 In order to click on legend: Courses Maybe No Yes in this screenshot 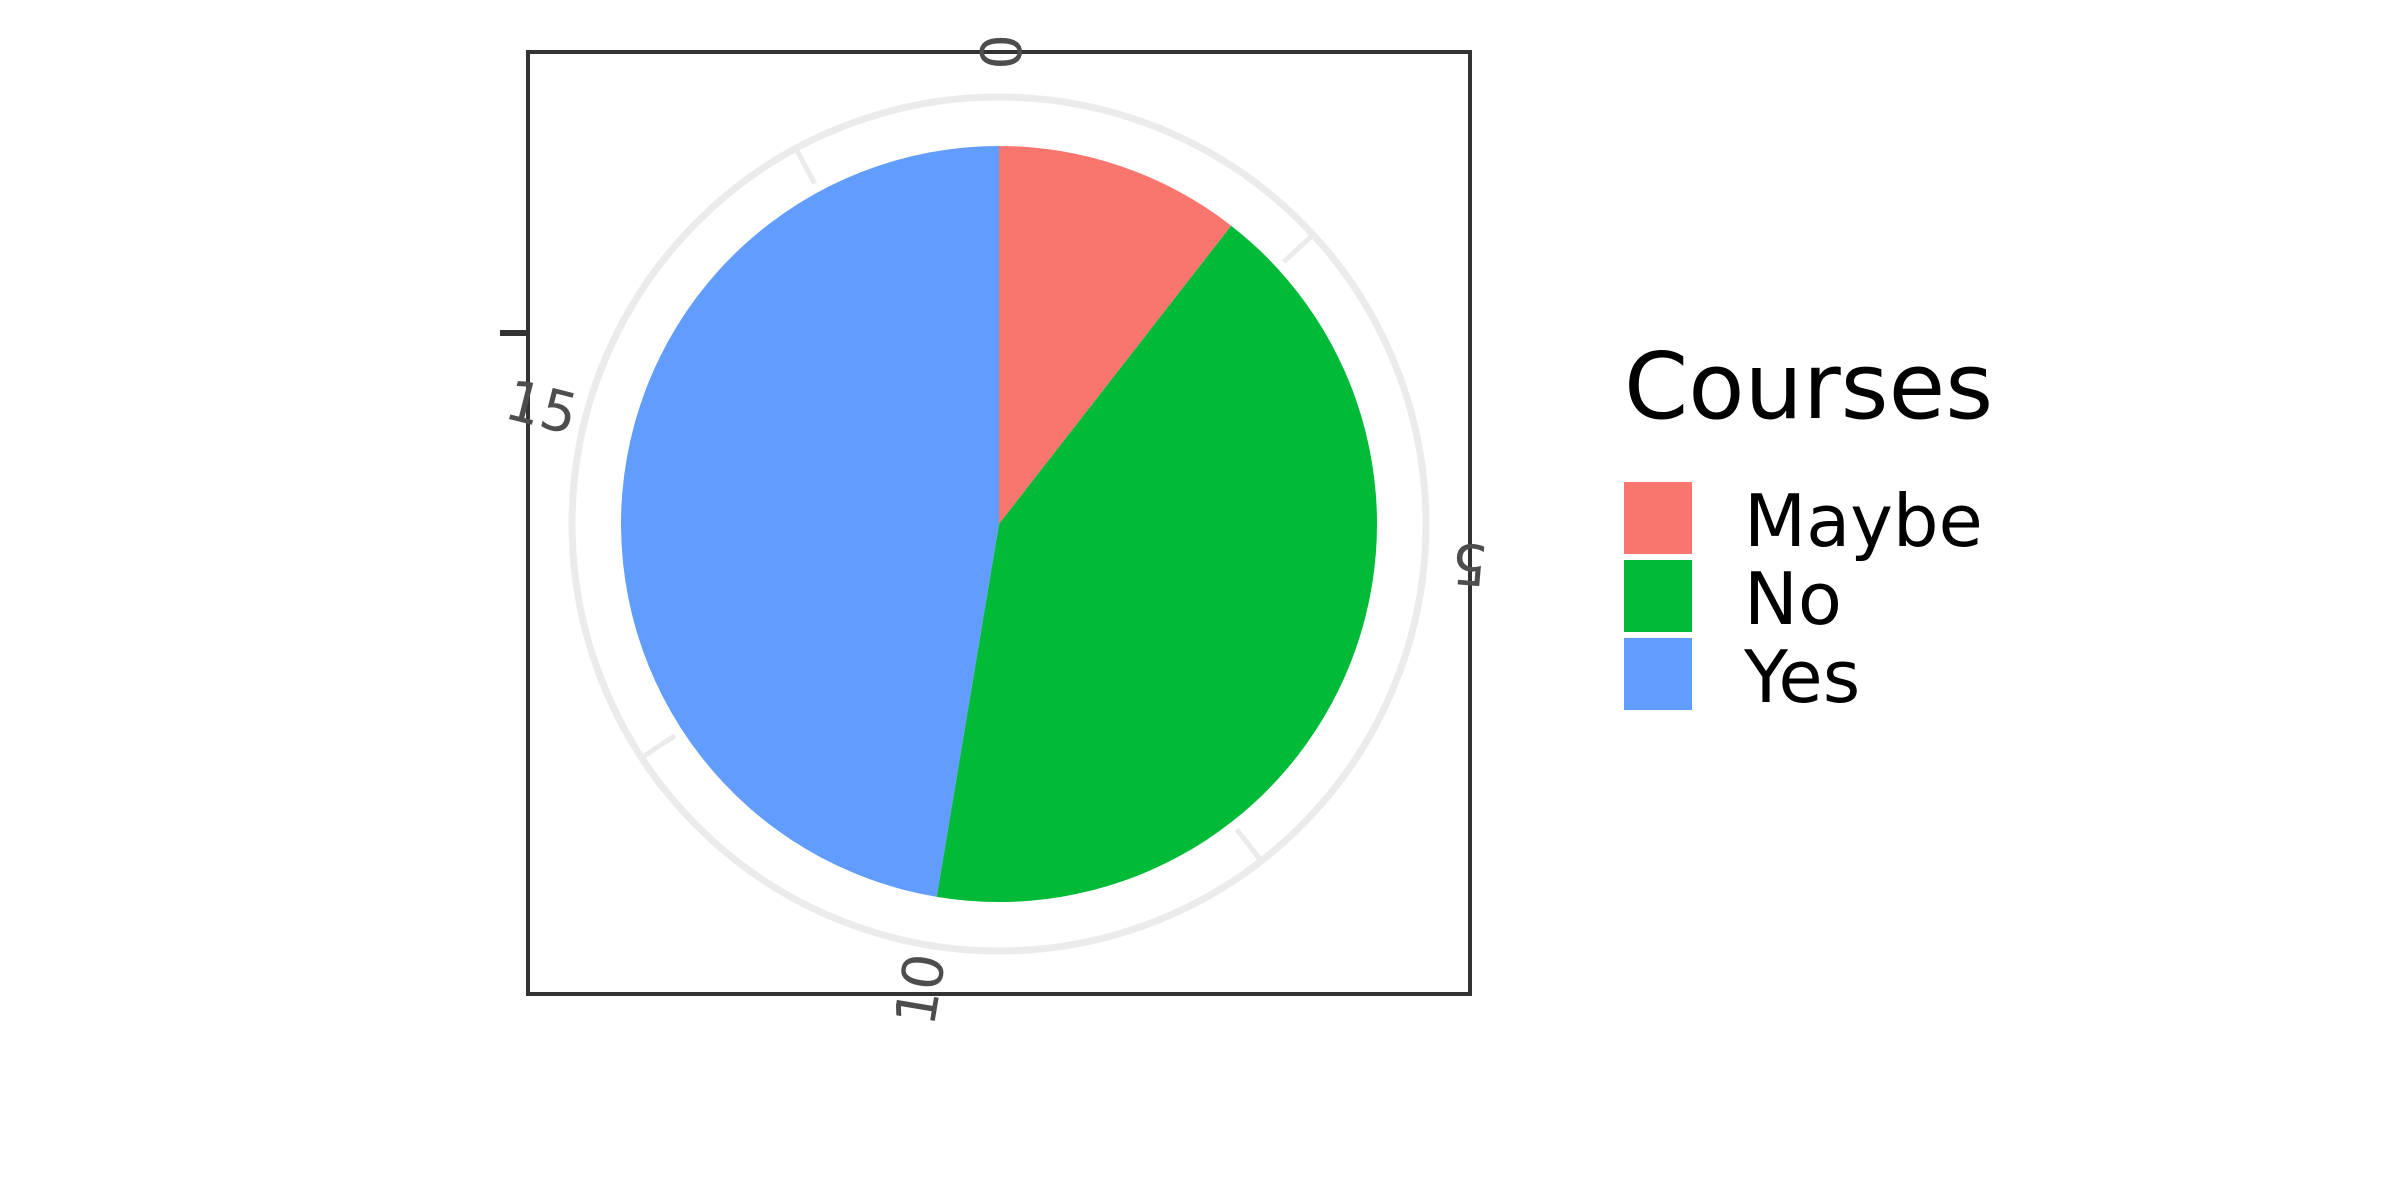, I will do `click(1808, 526)`.